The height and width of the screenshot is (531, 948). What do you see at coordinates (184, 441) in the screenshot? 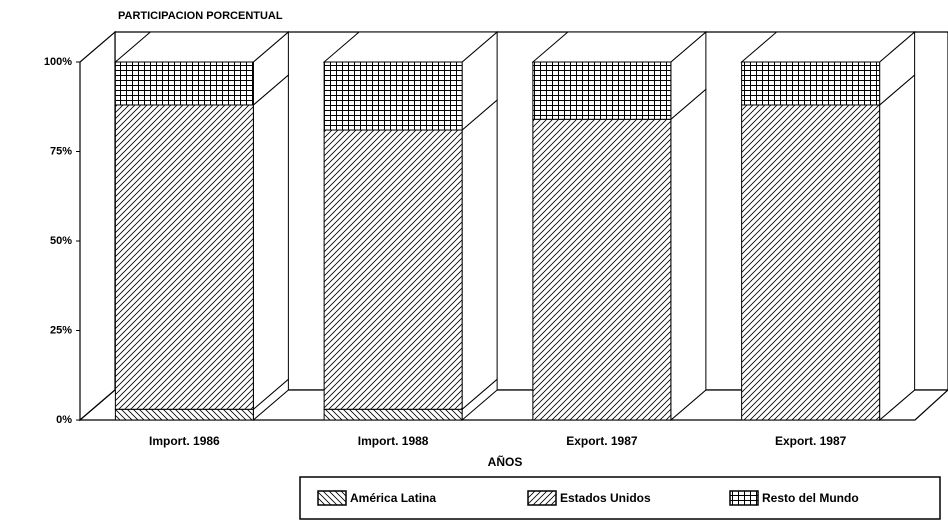
I see `x-tick-label: Import. 1986` at bounding box center [184, 441].